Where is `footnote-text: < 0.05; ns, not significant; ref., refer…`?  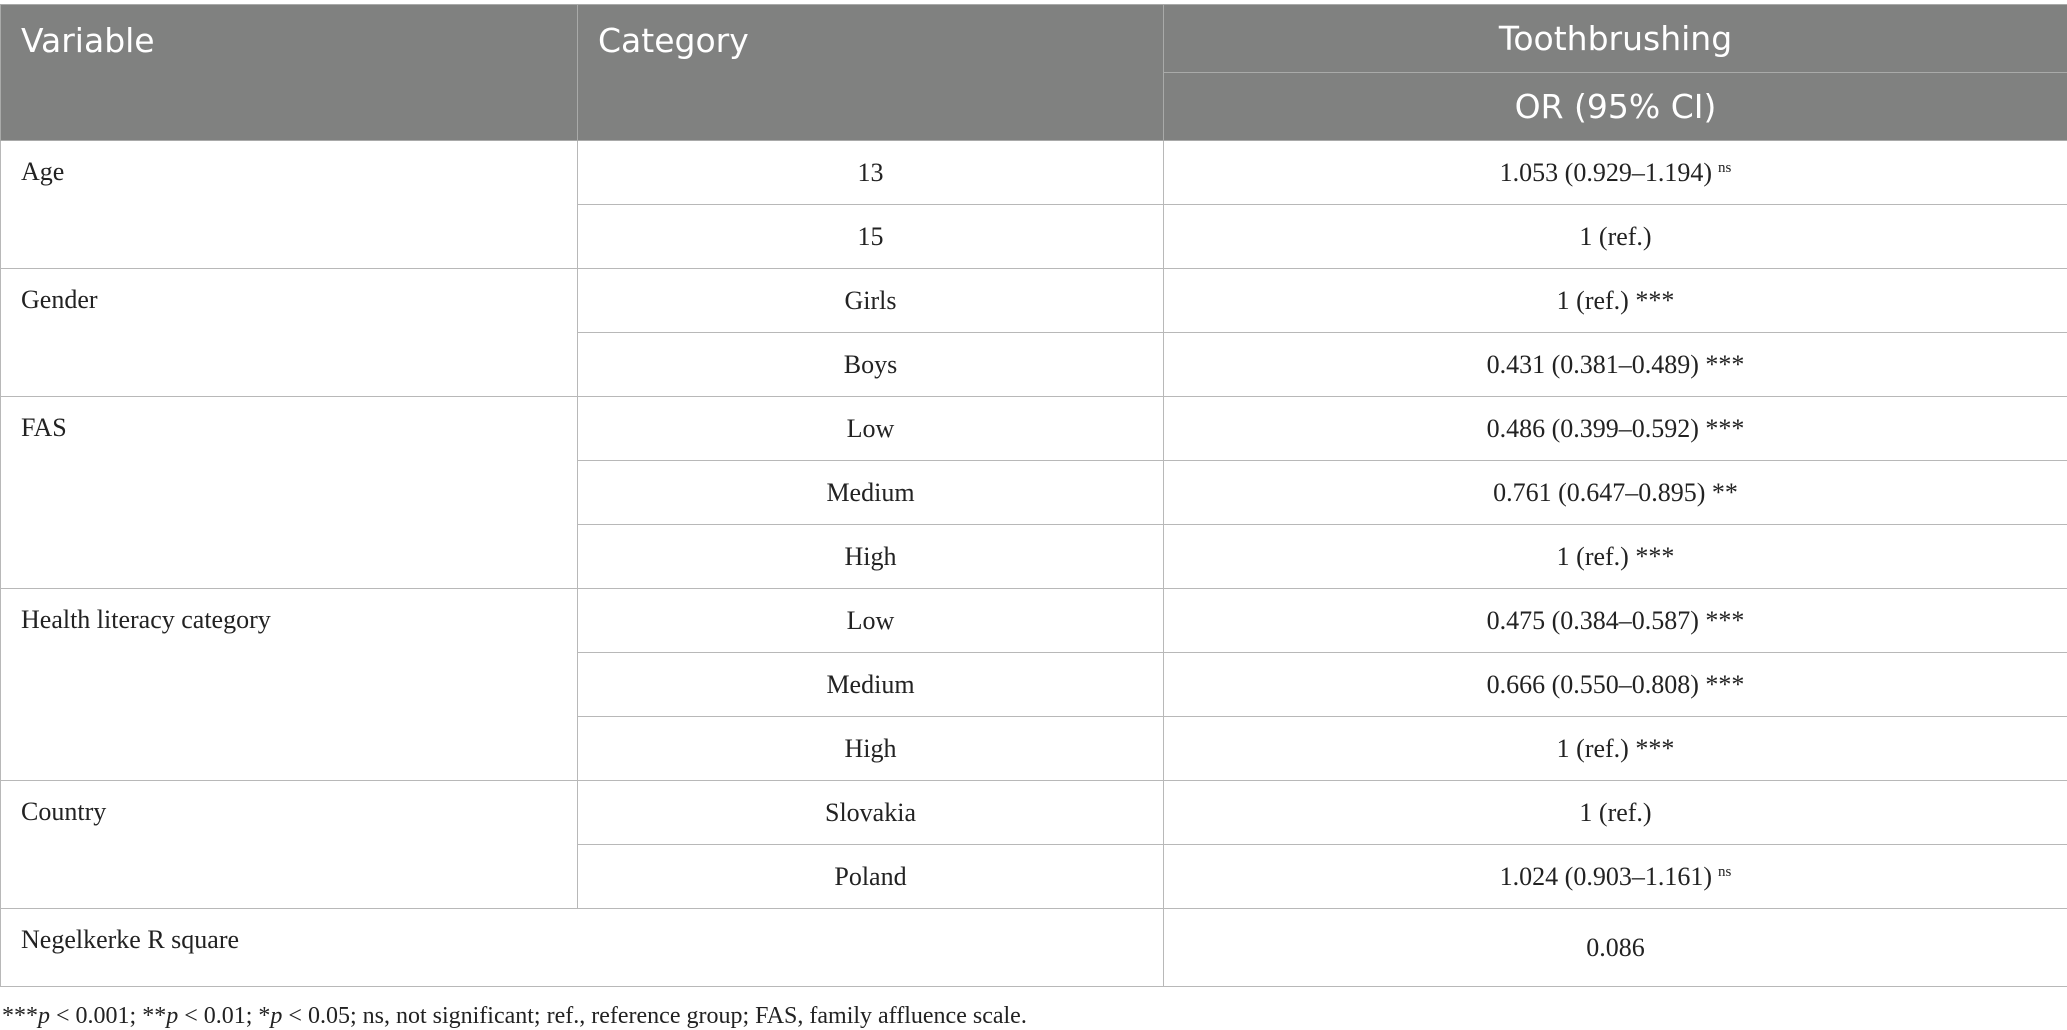
footnote-text: < 0.05; ns, not significant; ref., refer… is located at coordinates (654, 1016).